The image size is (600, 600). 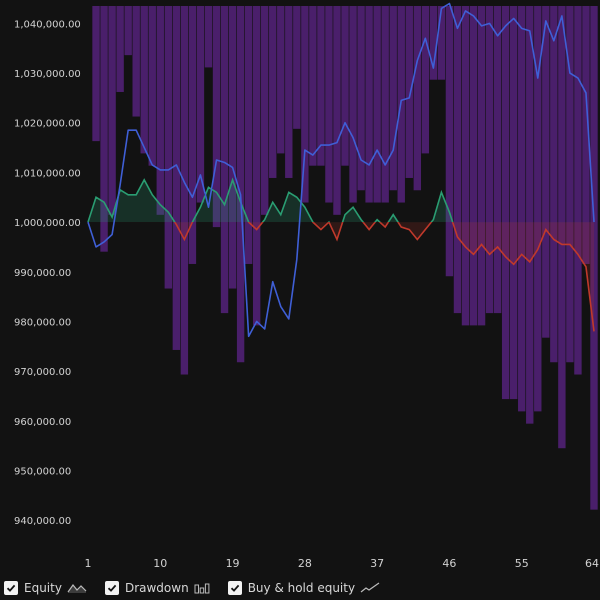 I want to click on y-tick-label: 990,000.00, so click(x=42, y=273).